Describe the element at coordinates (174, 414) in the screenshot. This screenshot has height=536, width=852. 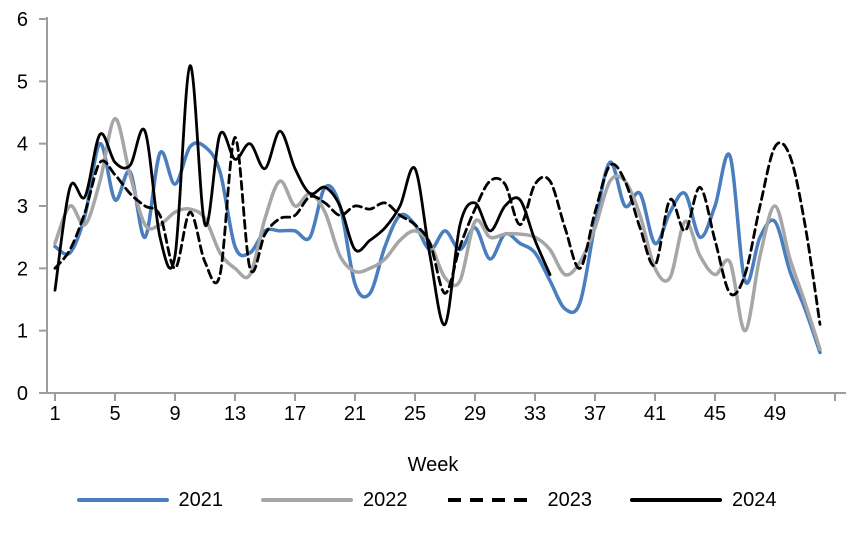
I see `x-tick-label: 9` at that location.